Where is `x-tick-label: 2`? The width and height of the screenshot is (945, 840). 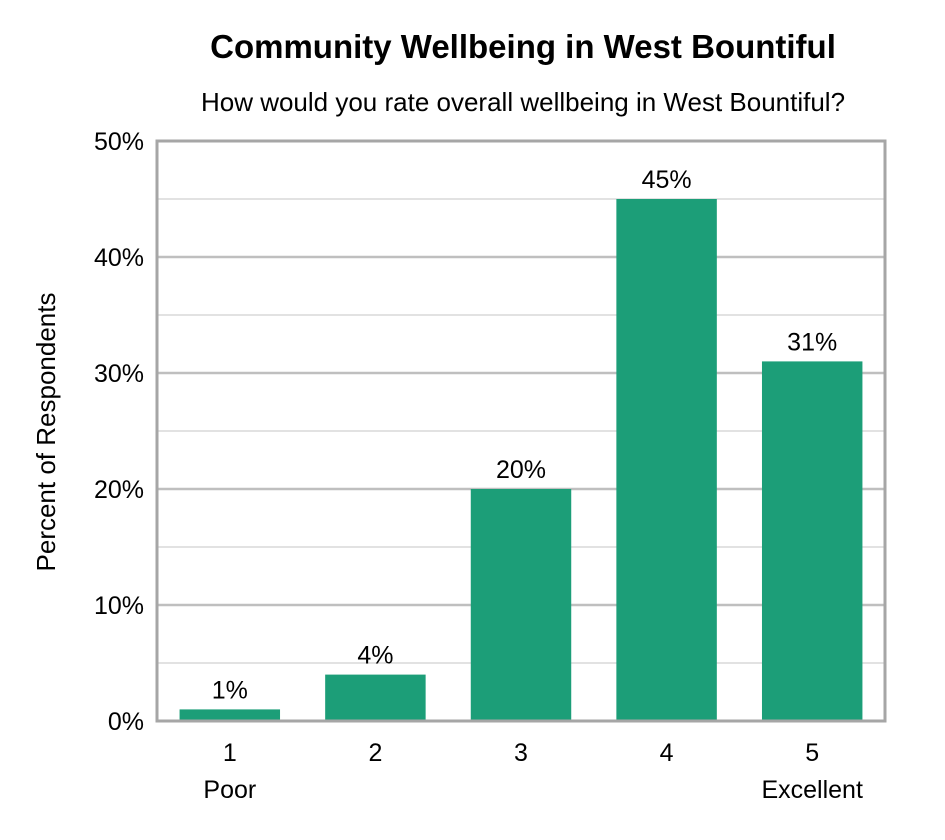 x-tick-label: 2 is located at coordinates (375, 753).